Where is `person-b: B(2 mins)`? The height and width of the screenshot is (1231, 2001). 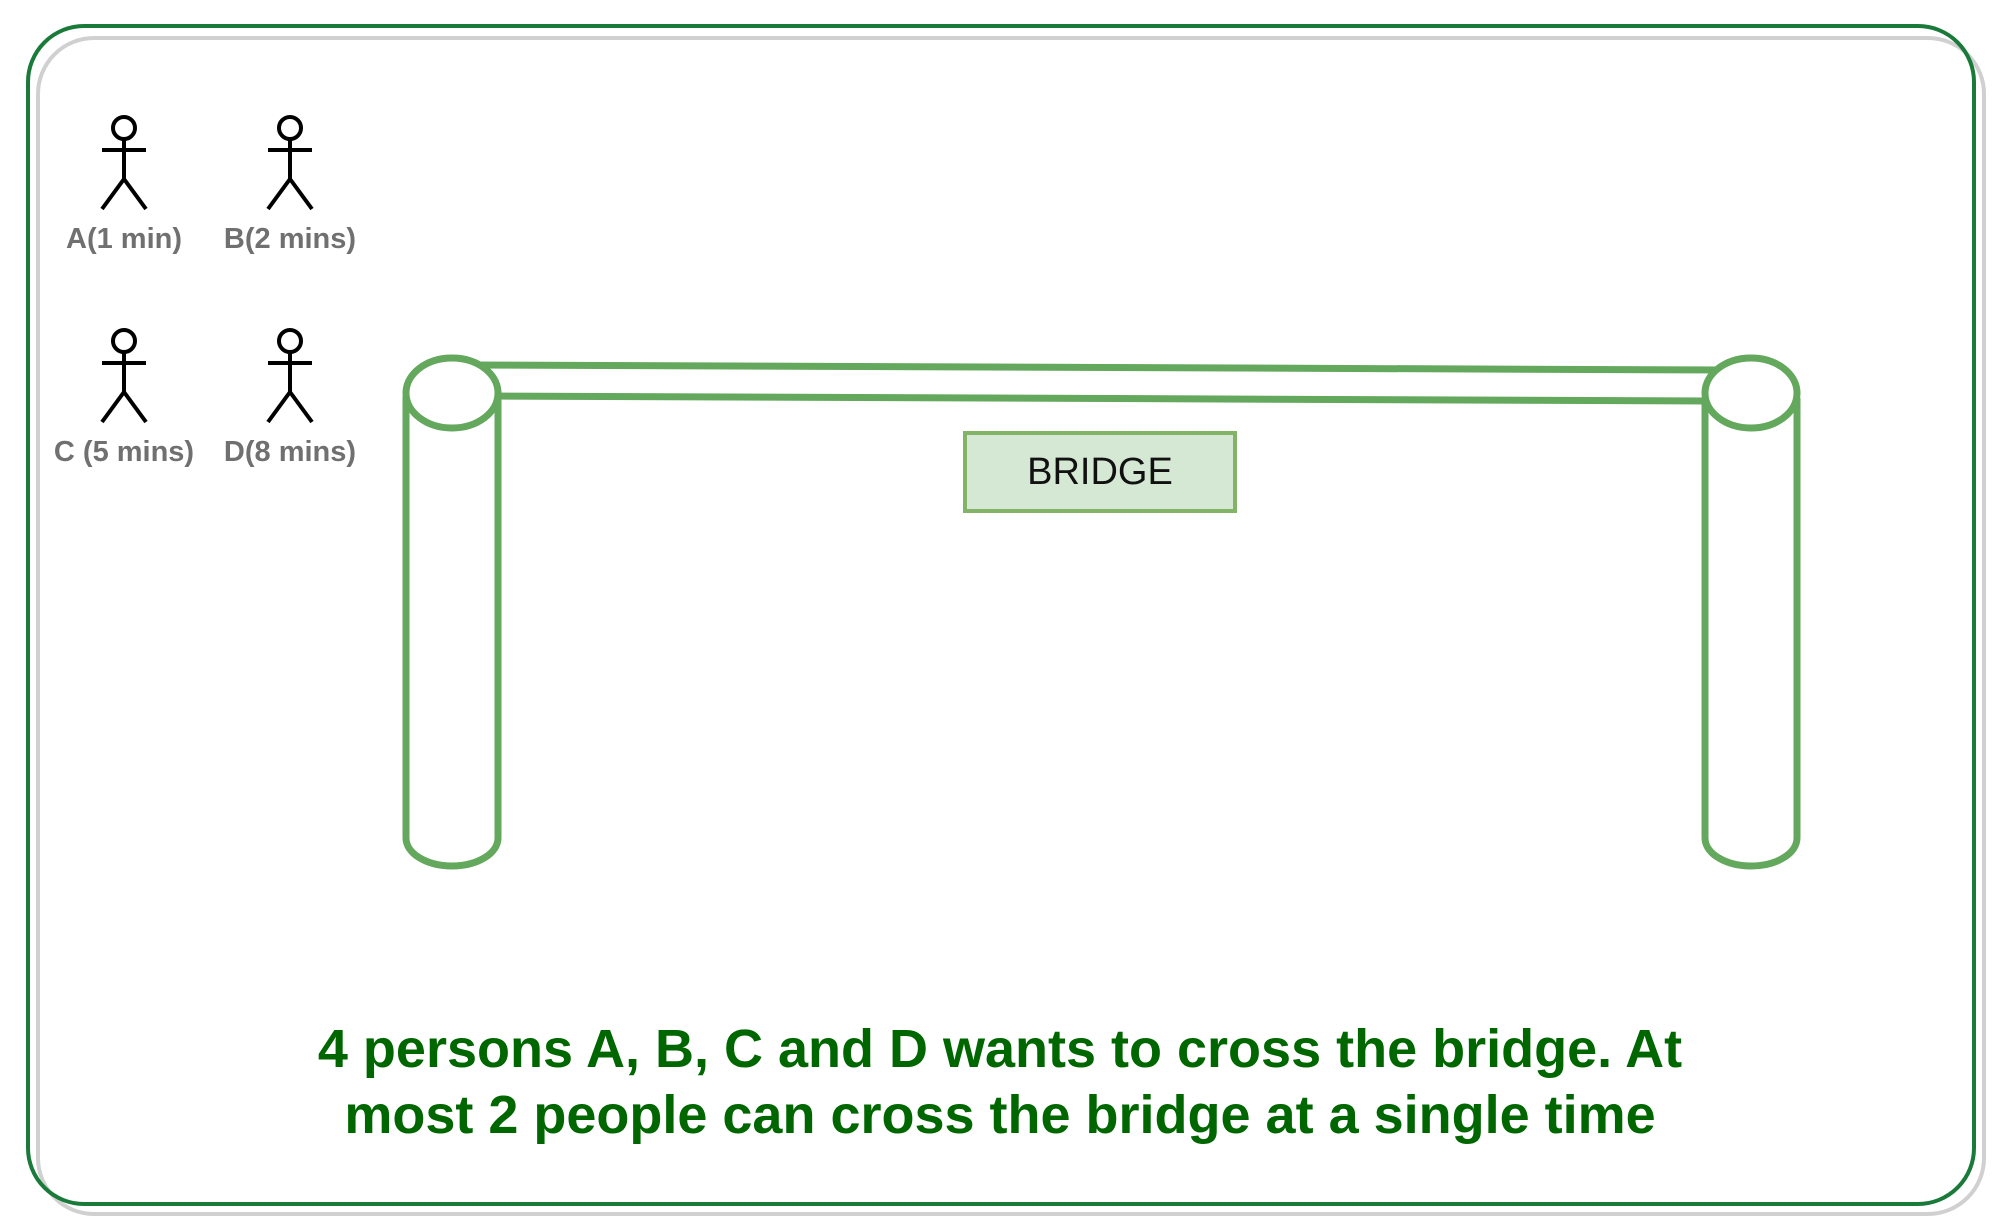 person-b: B(2 mins) is located at coordinates (290, 185).